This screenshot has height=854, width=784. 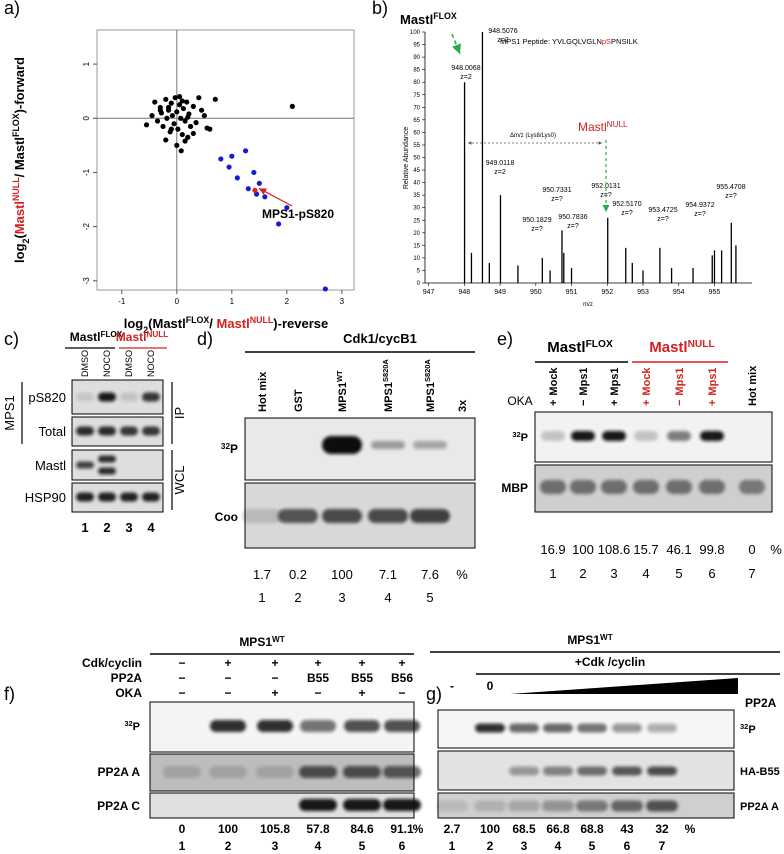 What do you see at coordinates (558, 829) in the screenshot?
I see `quantification: 66.8` at bounding box center [558, 829].